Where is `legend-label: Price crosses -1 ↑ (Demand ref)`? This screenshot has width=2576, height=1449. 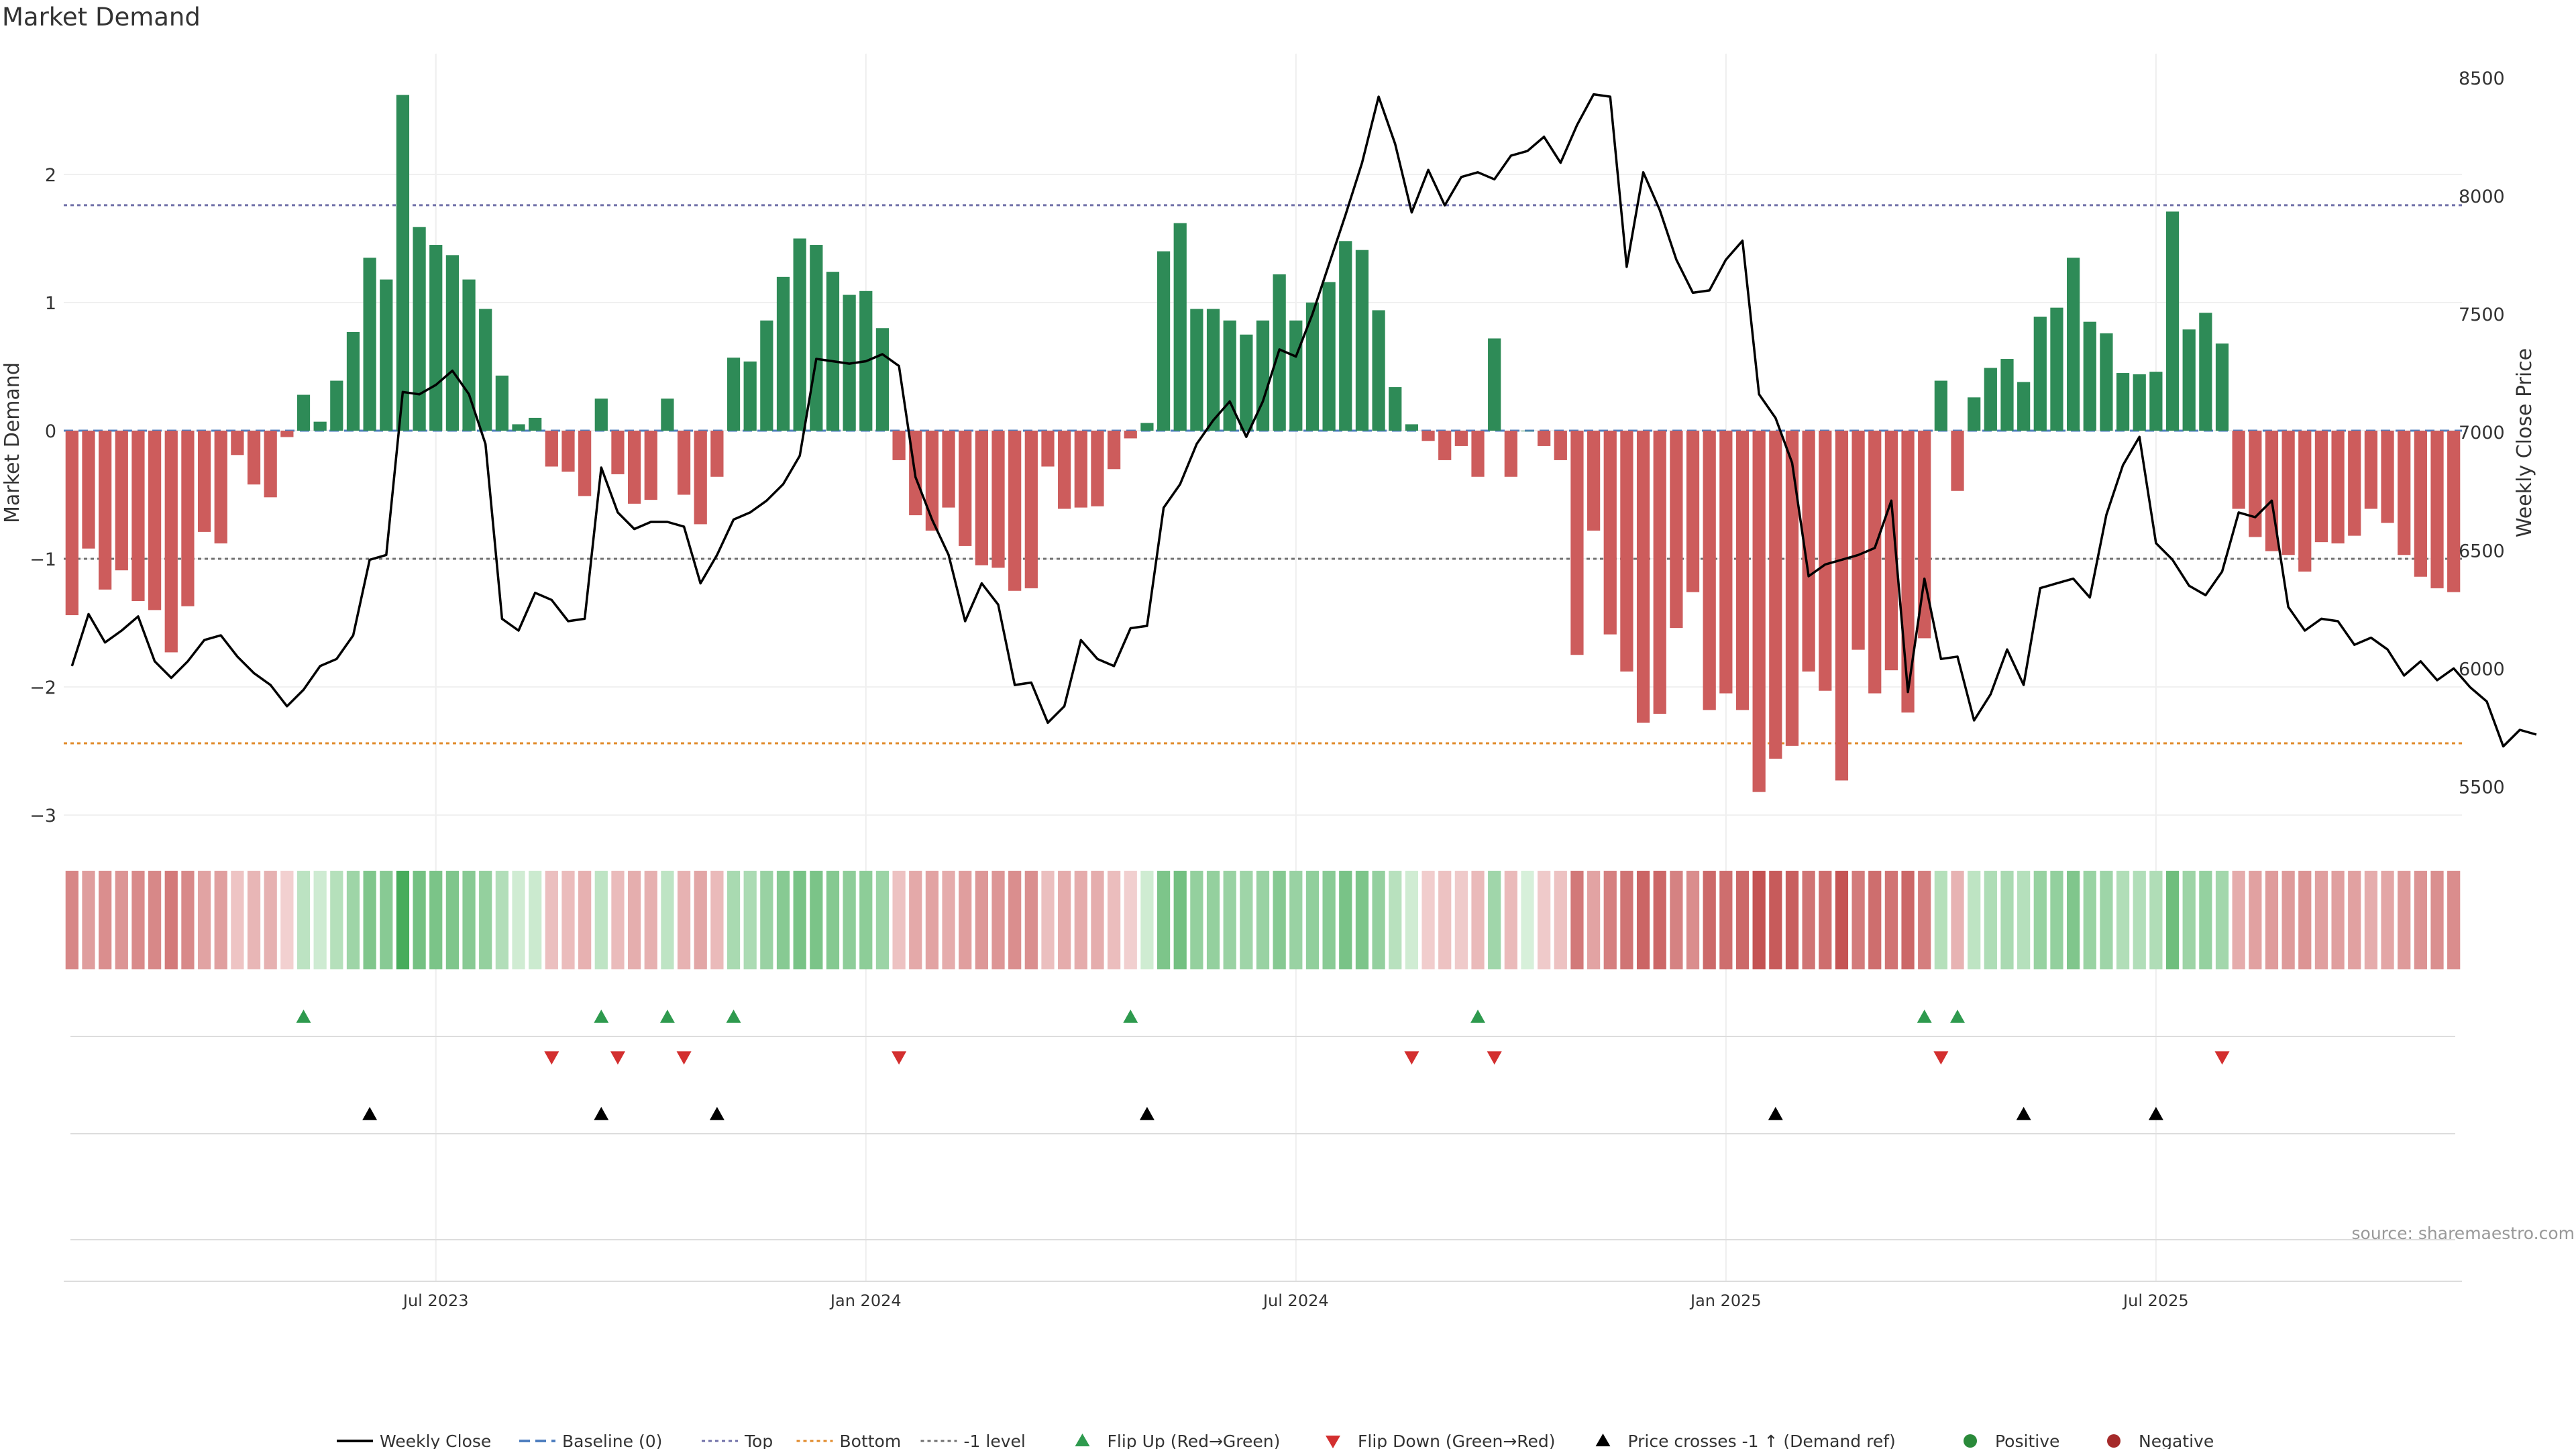
legend-label: Price crosses -1 ↑ (Demand ref) is located at coordinates (1762, 1440).